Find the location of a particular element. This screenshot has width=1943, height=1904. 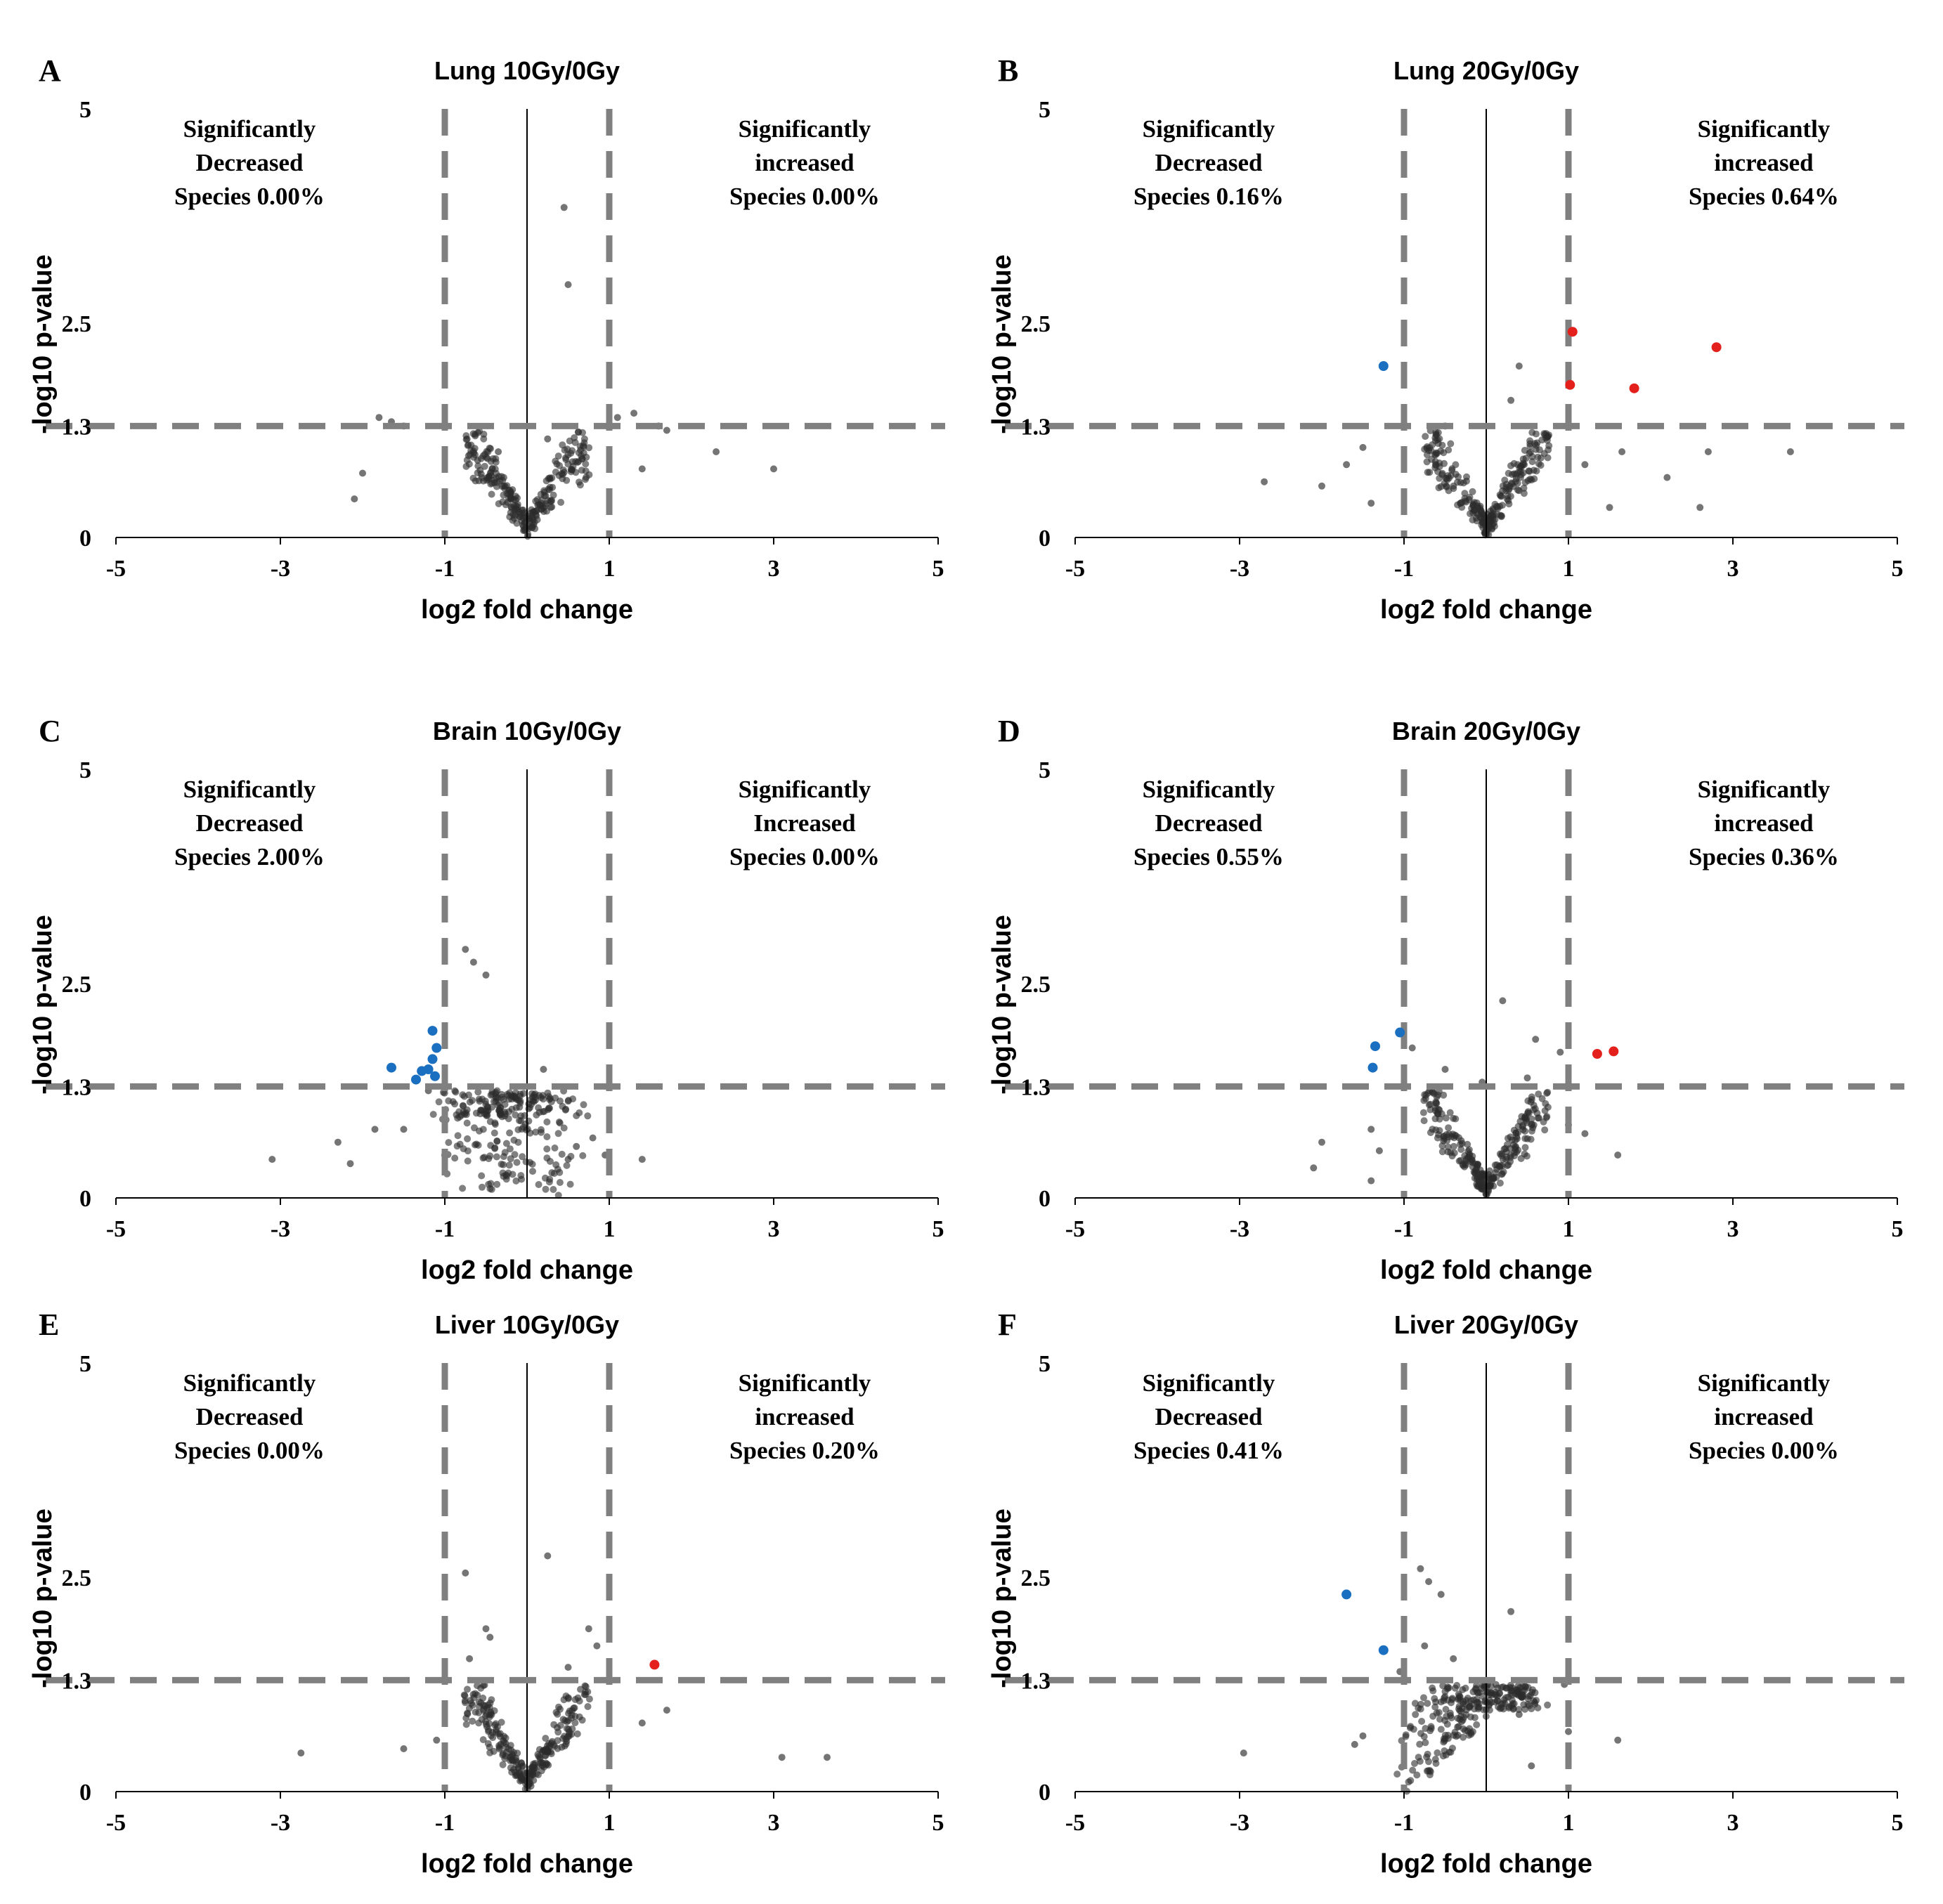

significance-note-line: Species 0.36% is located at coordinates (1764, 857).